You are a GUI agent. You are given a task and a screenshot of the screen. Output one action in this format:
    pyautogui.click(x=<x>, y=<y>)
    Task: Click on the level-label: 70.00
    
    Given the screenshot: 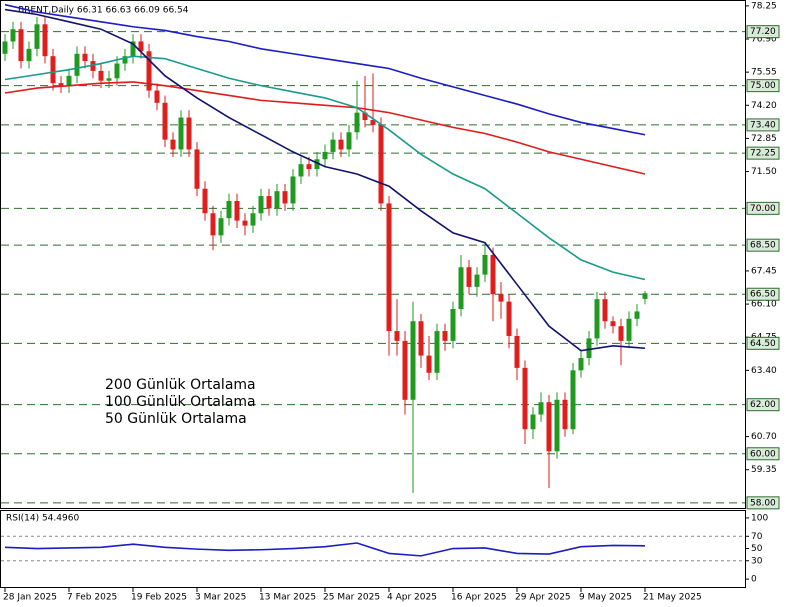 What is the action you would take?
    pyautogui.click(x=763, y=209)
    